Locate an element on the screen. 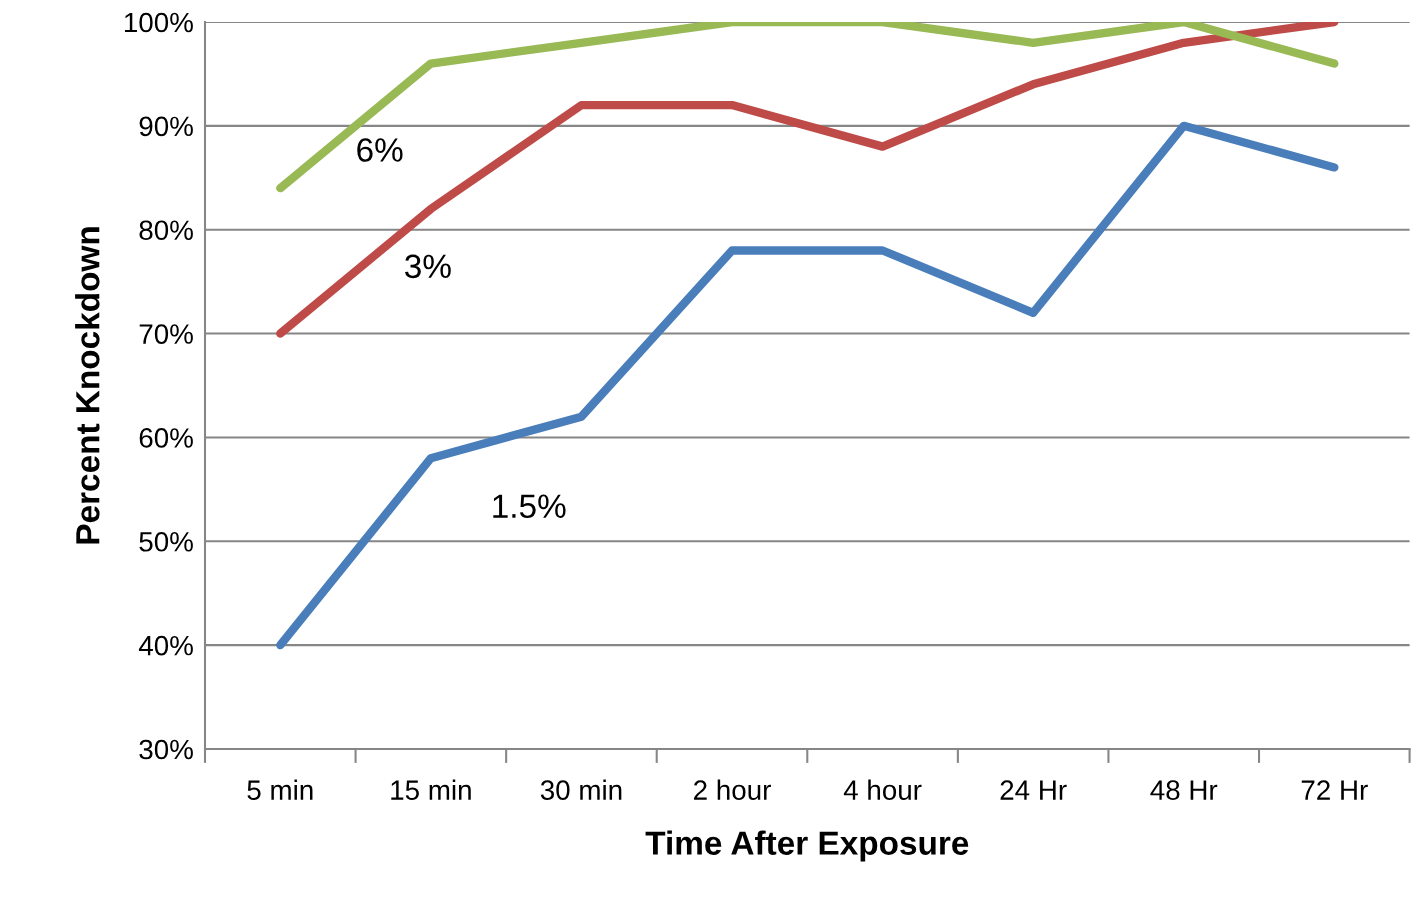 This screenshot has width=1411, height=897. x-tick-label: 30 min is located at coordinates (581, 789).